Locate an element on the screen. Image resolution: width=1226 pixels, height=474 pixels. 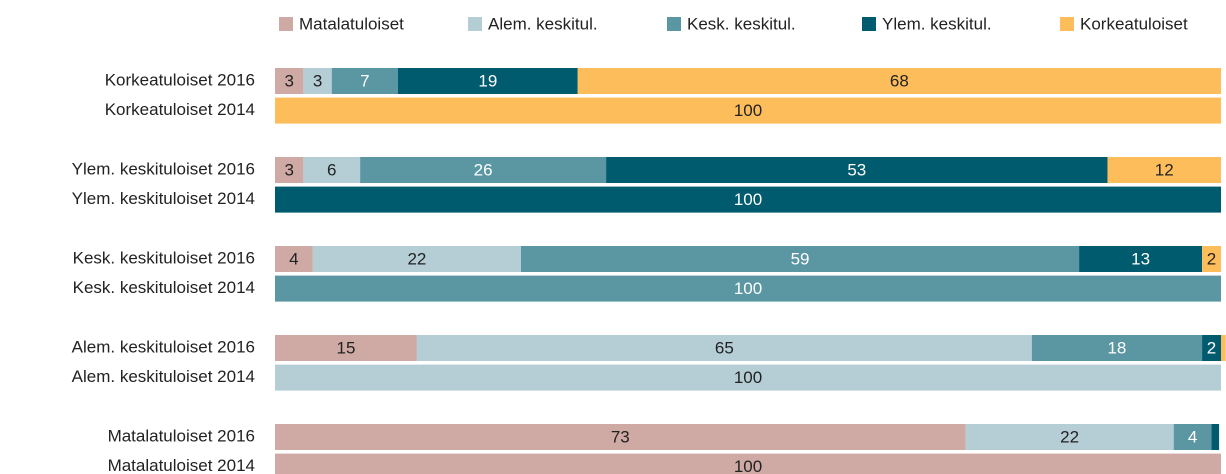
legend-label: Kesk. keskitul. is located at coordinates (741, 23).